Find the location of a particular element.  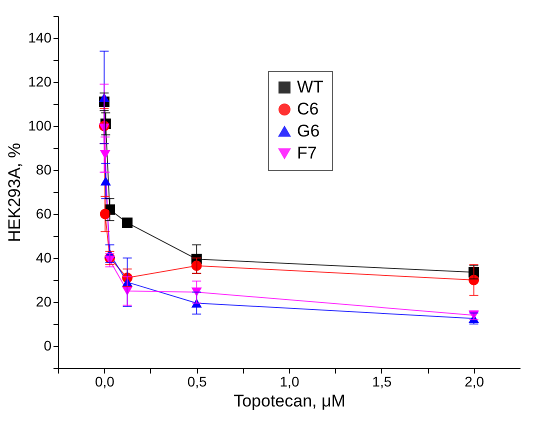

y-tick-label: 100 is located at coordinates (40, 126).